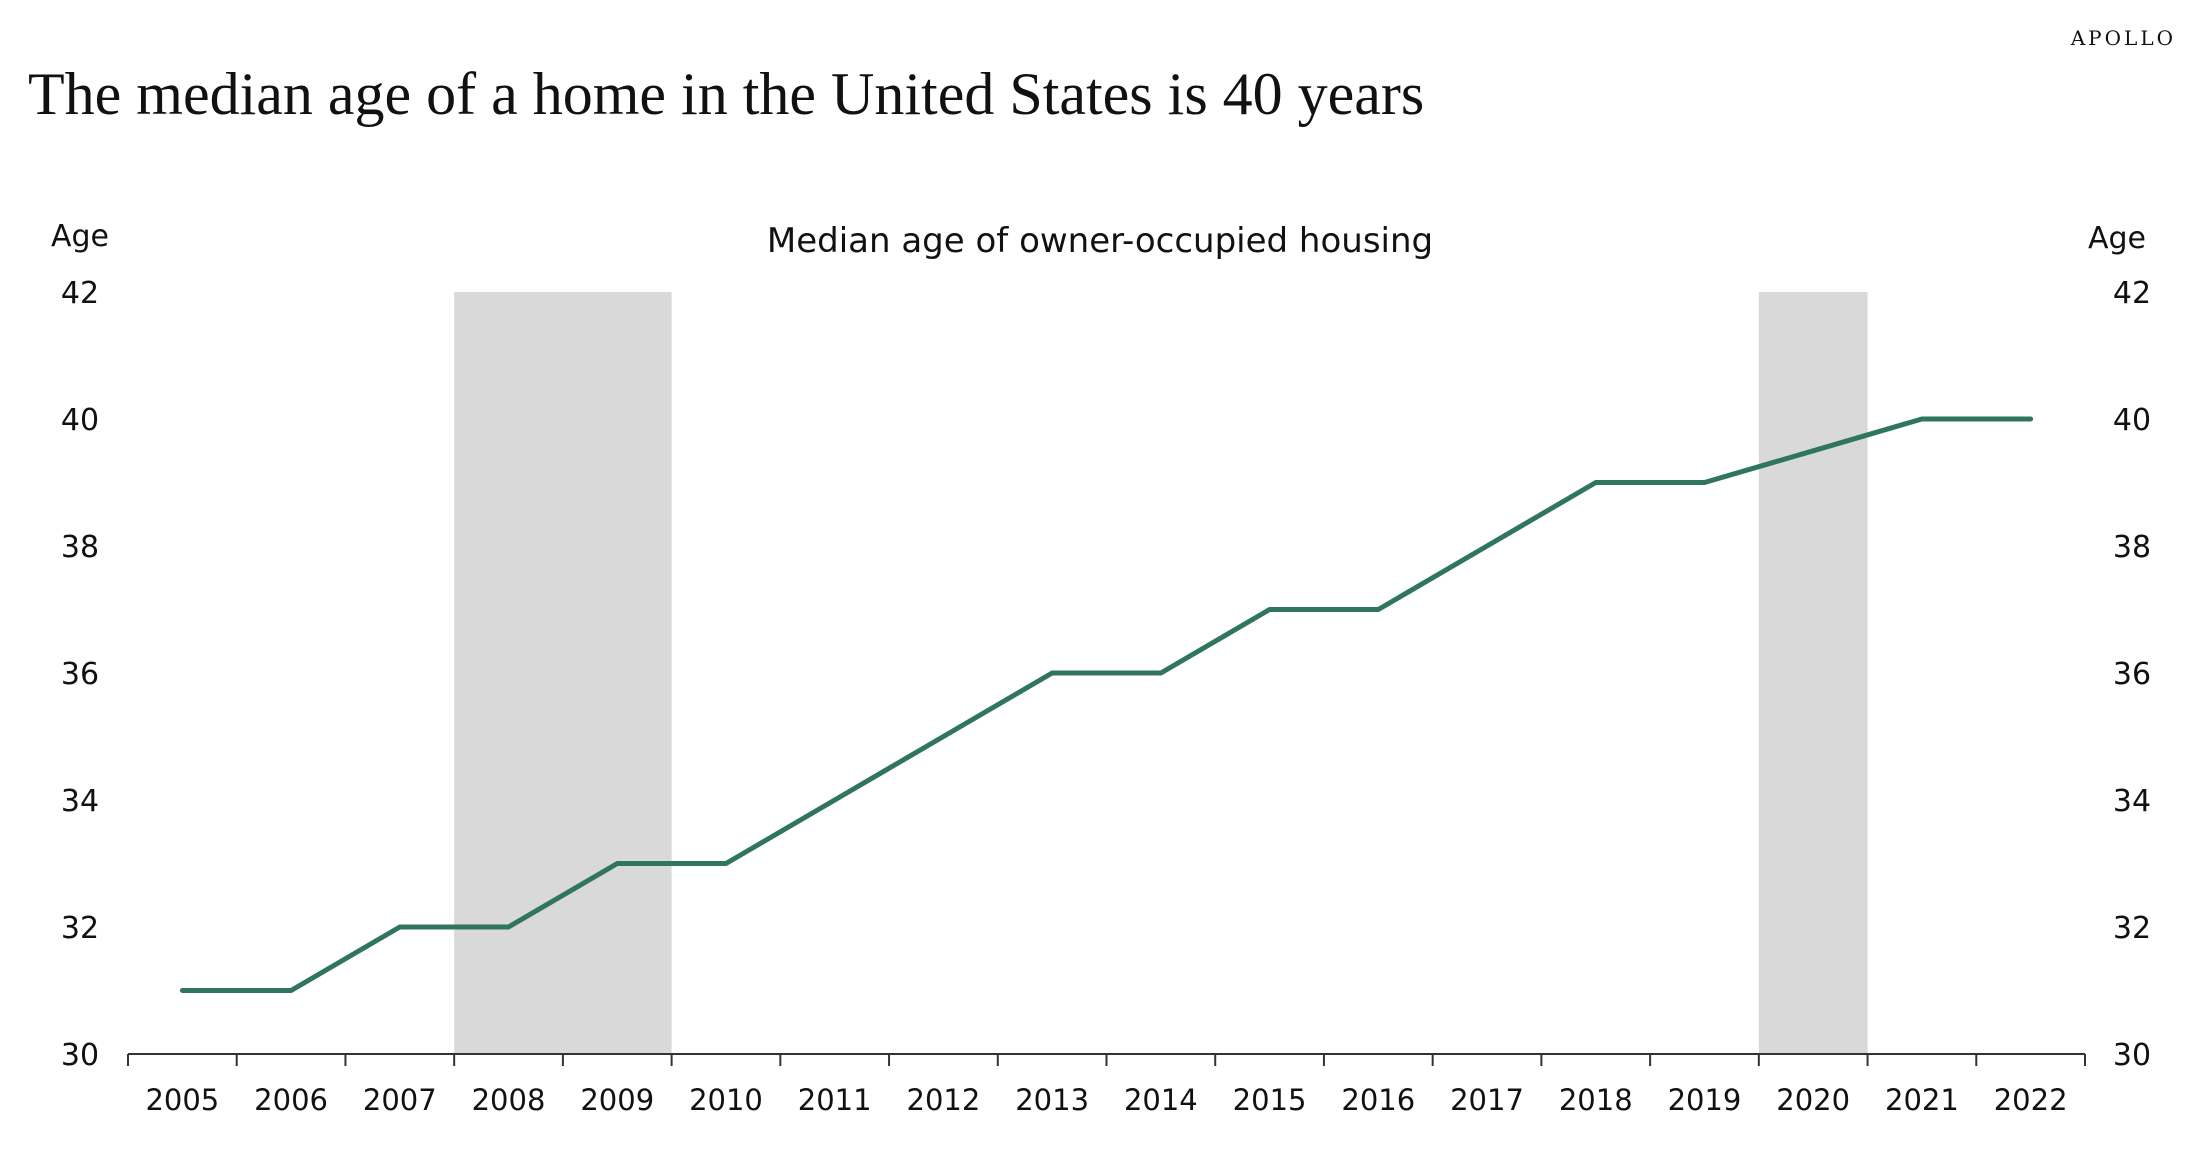 Image resolution: width=2198 pixels, height=1162 pixels. Describe the element at coordinates (1705, 1100) in the screenshot. I see `x-tick-label: 2019` at that location.